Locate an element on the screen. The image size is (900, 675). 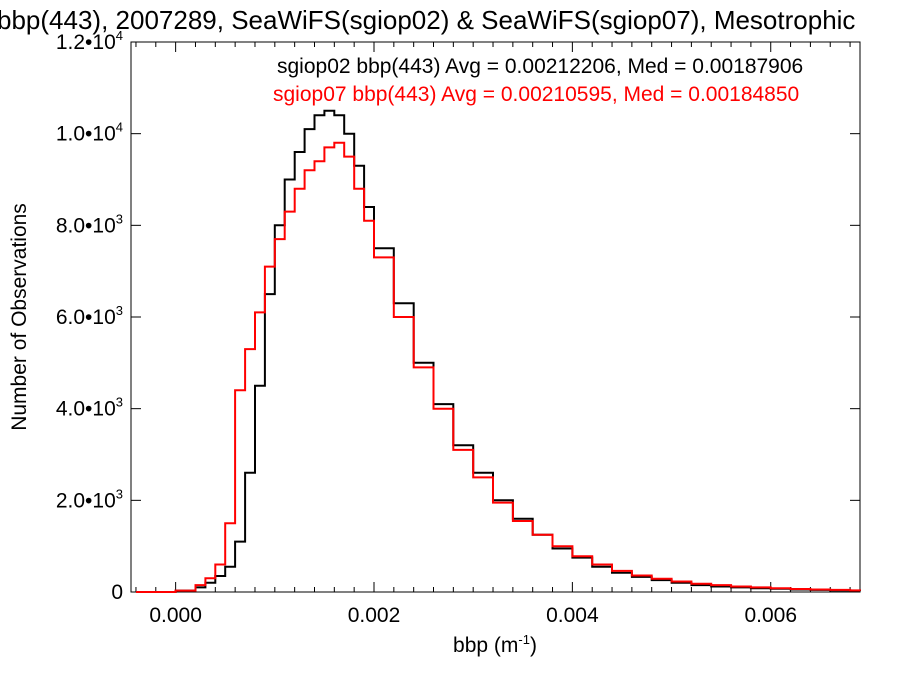
y-tick-mantissa: 8.0•10 is located at coordinates (86, 225).